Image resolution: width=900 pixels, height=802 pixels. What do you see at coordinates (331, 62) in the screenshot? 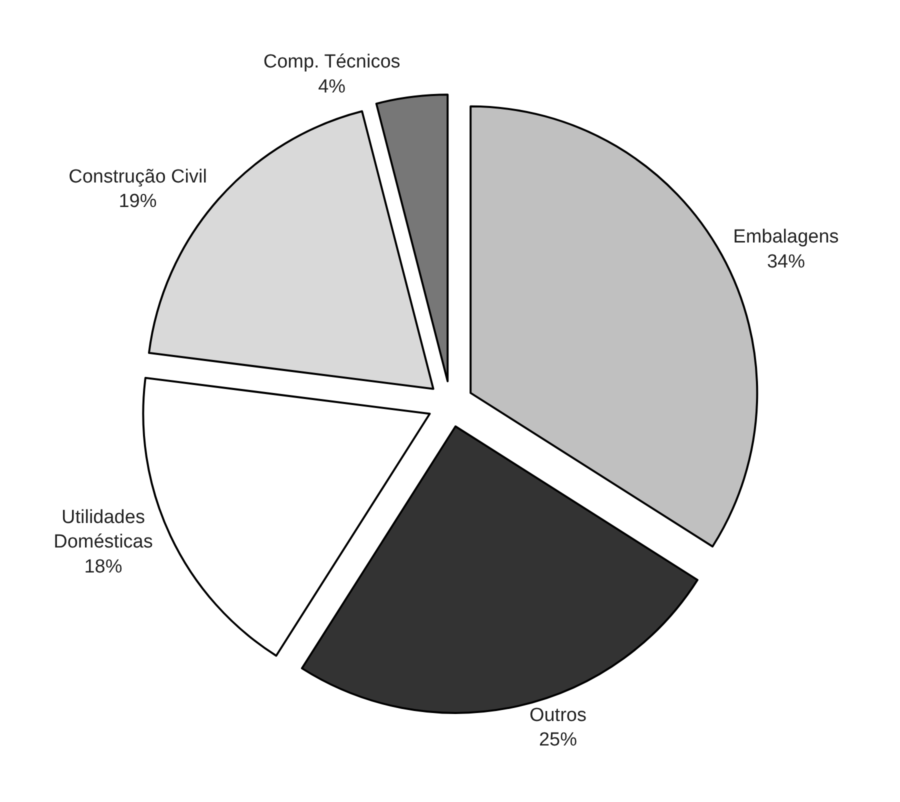
I see `slice-label: Comp. Técnicos` at bounding box center [331, 62].